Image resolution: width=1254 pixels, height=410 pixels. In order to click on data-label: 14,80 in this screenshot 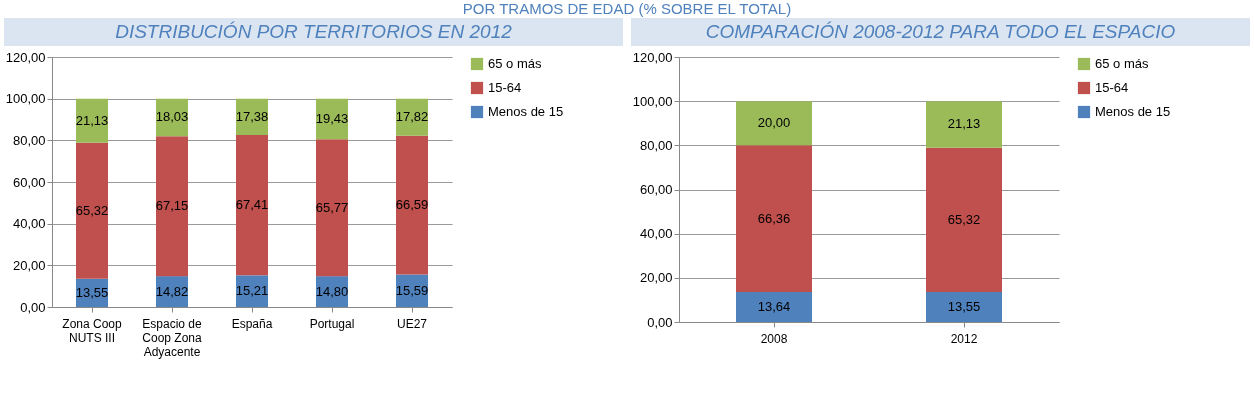, I will do `click(332, 291)`.